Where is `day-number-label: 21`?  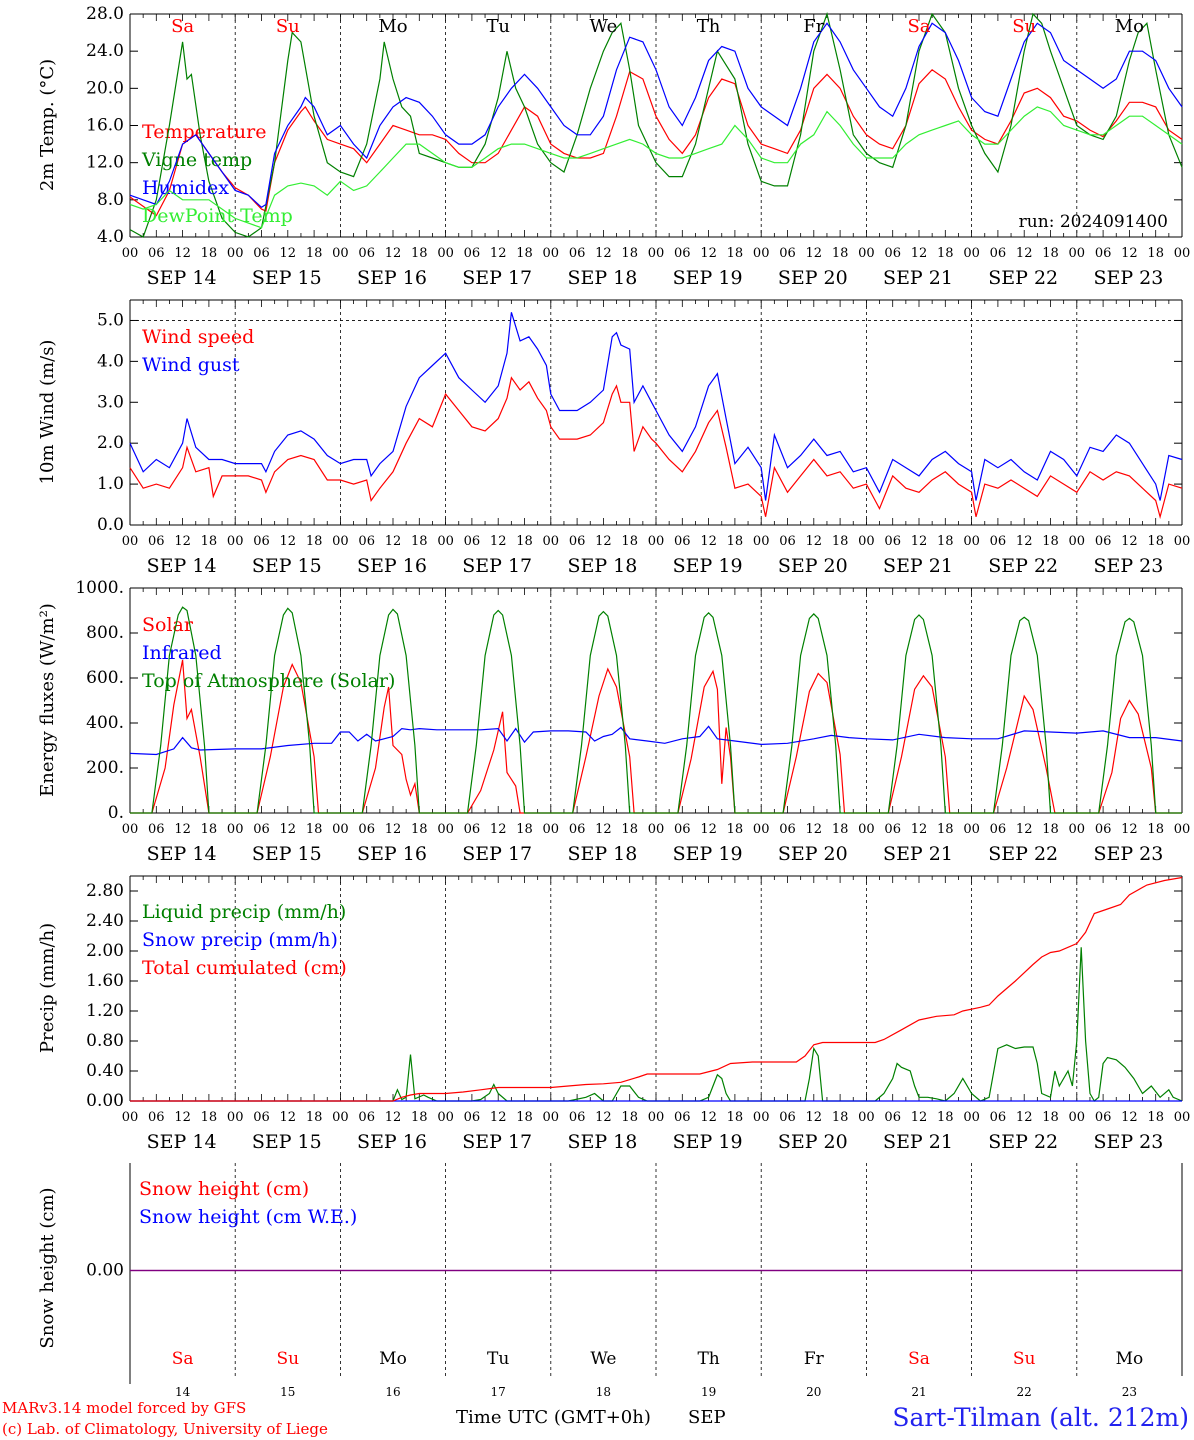 day-number-label: 21 is located at coordinates (918, 1392).